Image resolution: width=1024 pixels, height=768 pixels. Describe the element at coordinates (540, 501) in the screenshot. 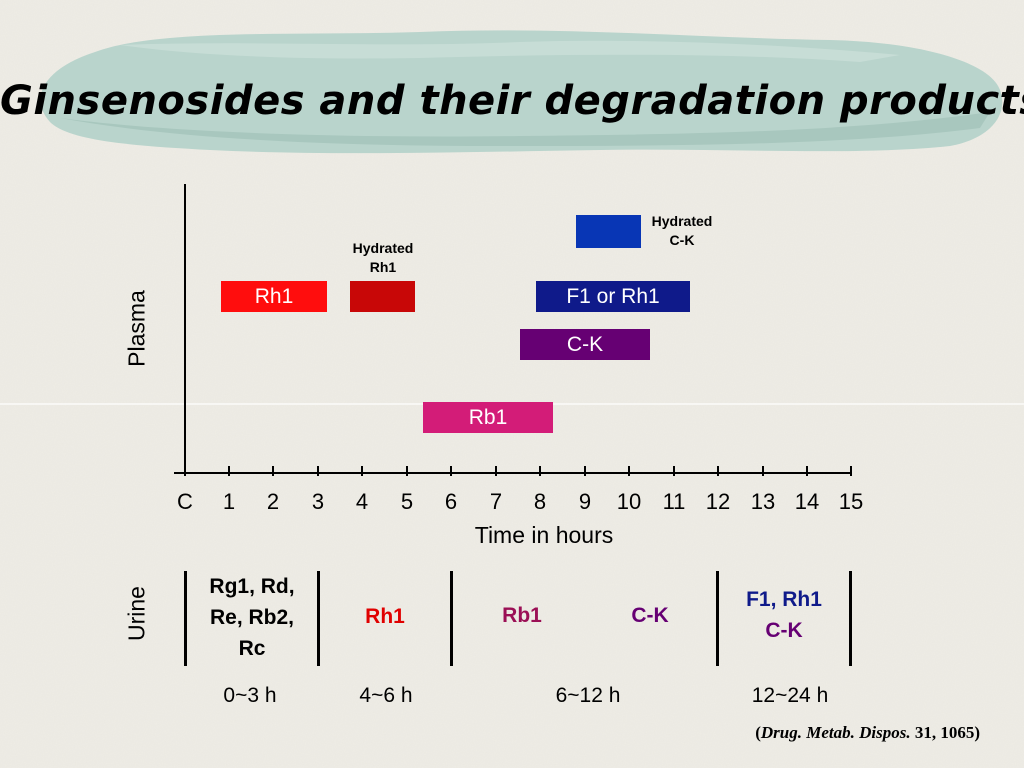

I see `x-tick-label: 8` at that location.